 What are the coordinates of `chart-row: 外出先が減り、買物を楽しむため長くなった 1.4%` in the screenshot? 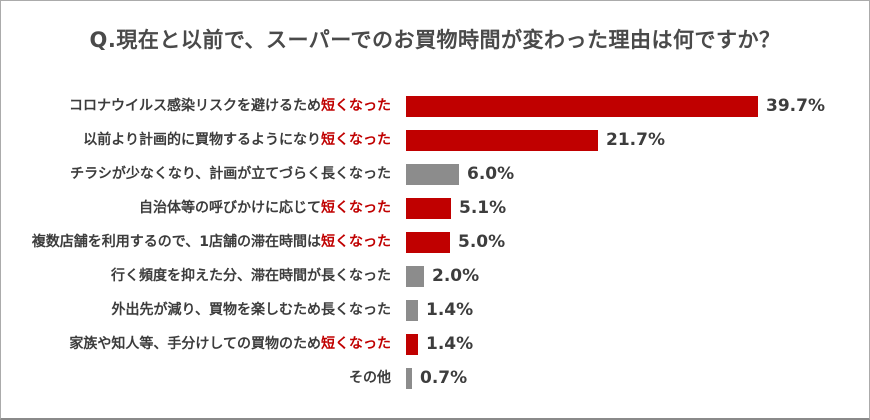 It's located at (435, 310).